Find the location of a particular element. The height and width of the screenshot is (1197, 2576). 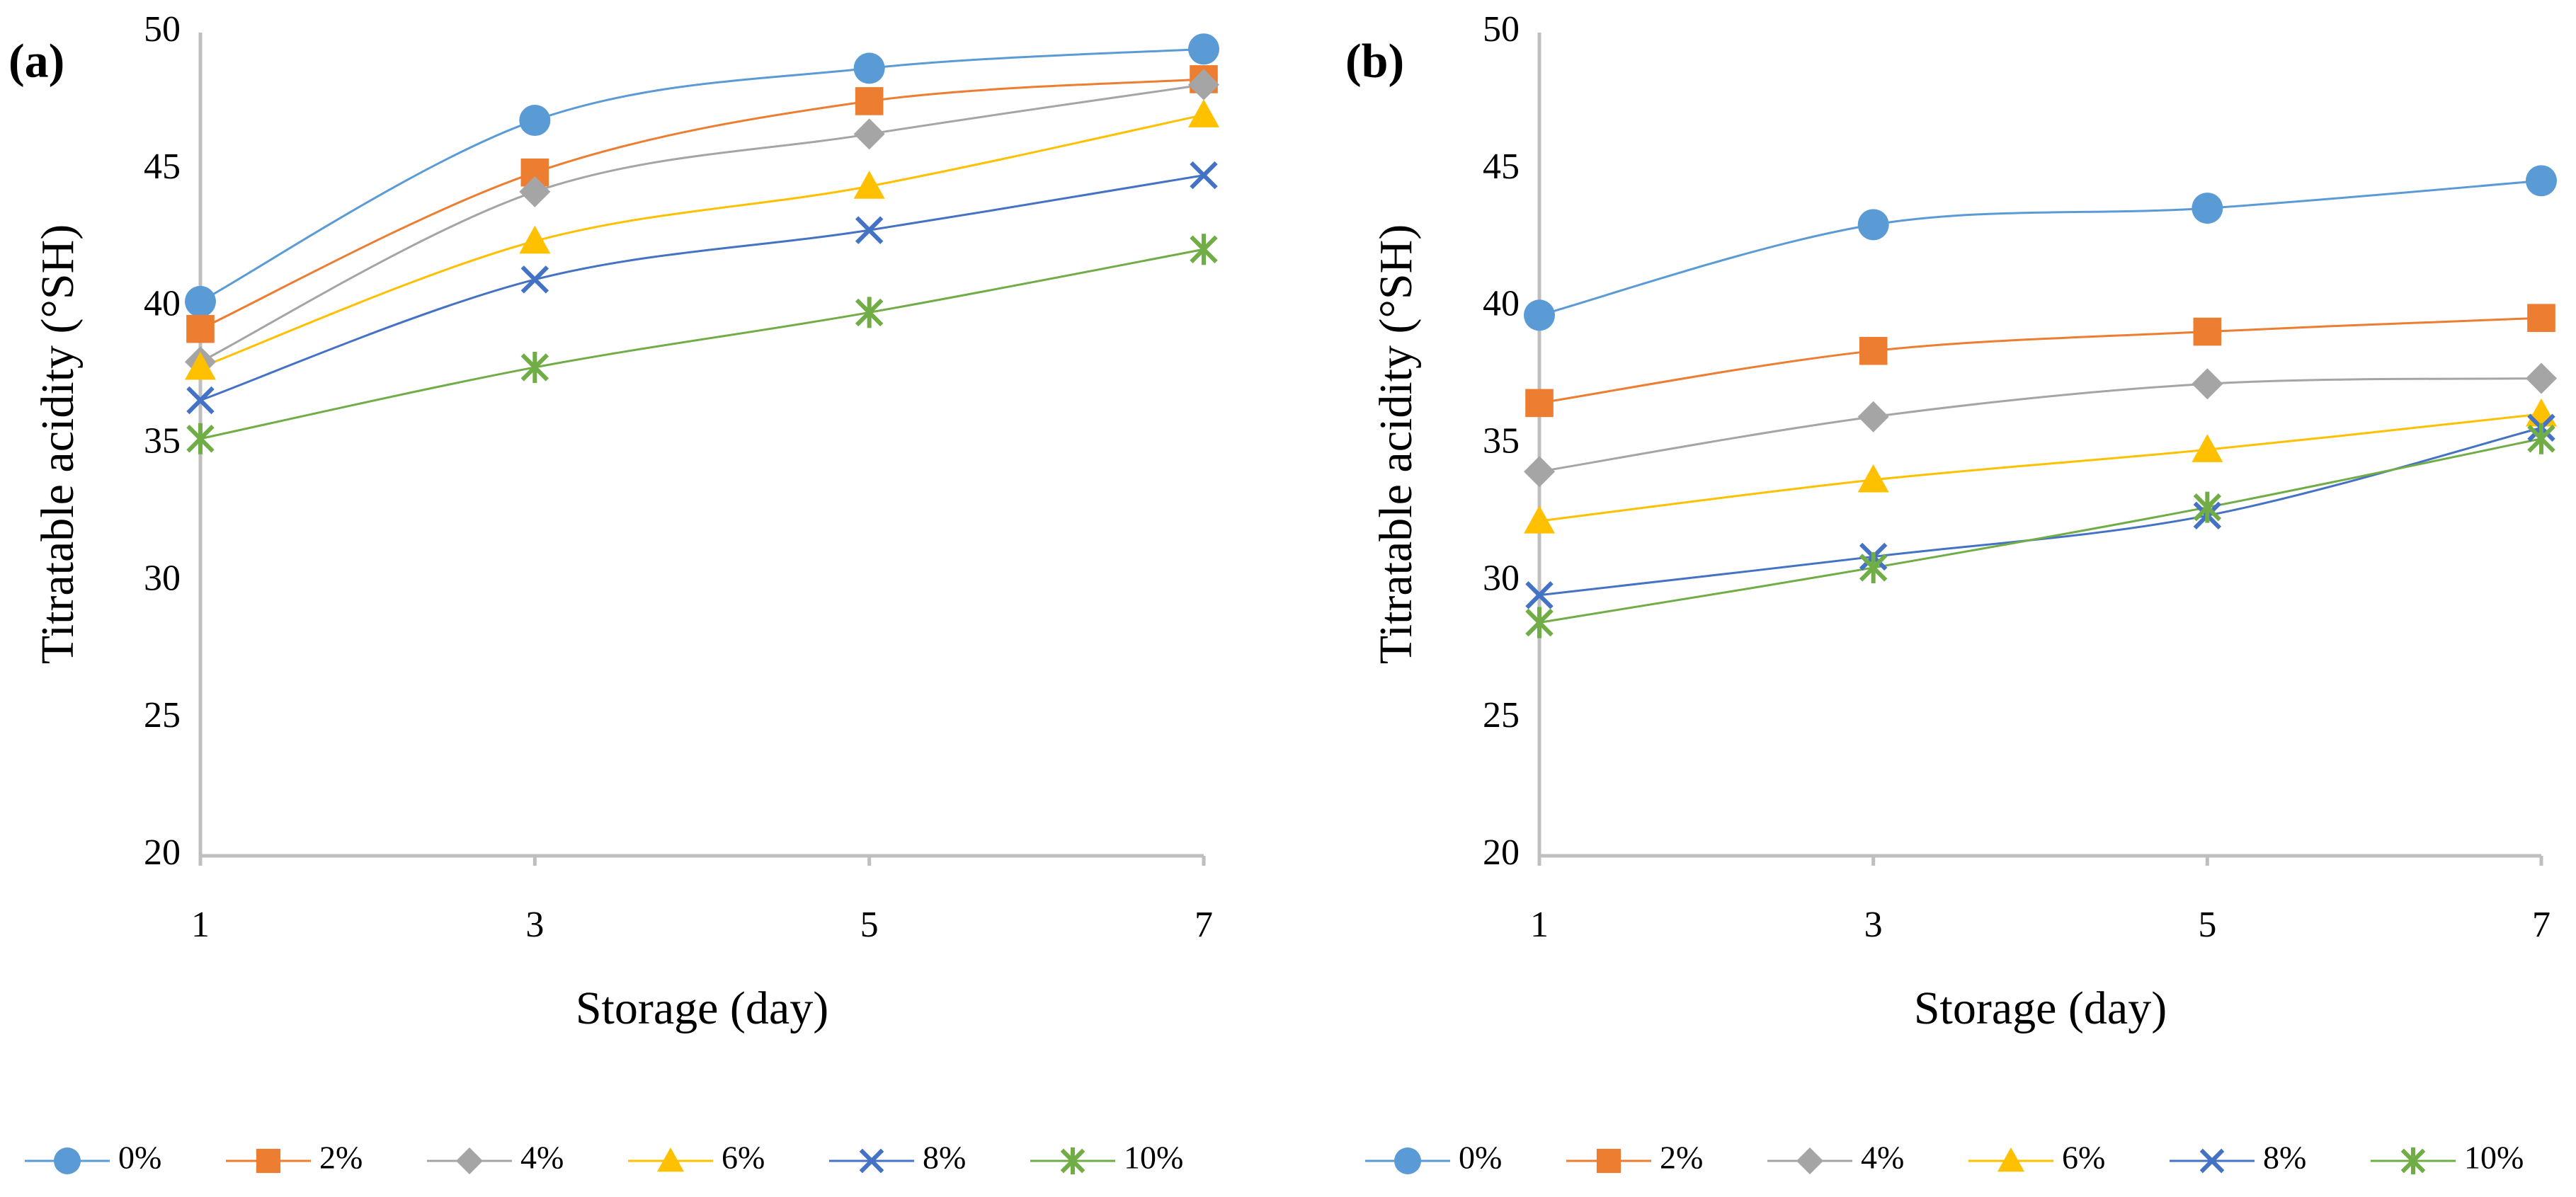

legend-entry: 6% is located at coordinates (696, 1158).